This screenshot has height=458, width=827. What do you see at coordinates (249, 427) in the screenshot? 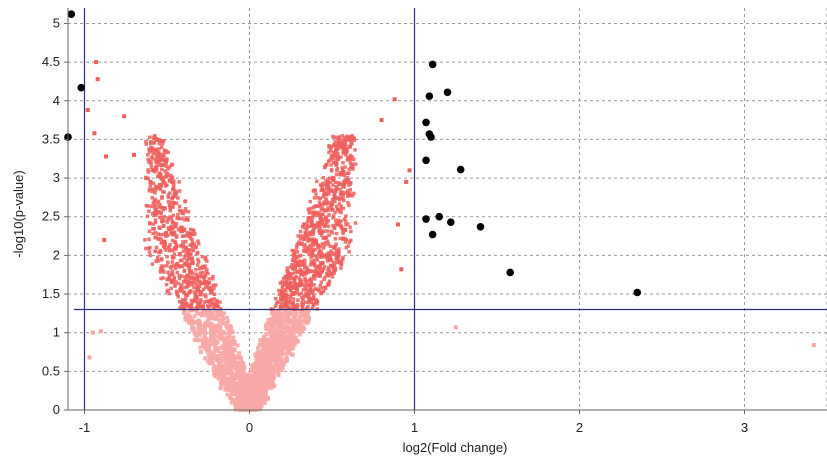
I see `x-tick-label: 0` at bounding box center [249, 427].